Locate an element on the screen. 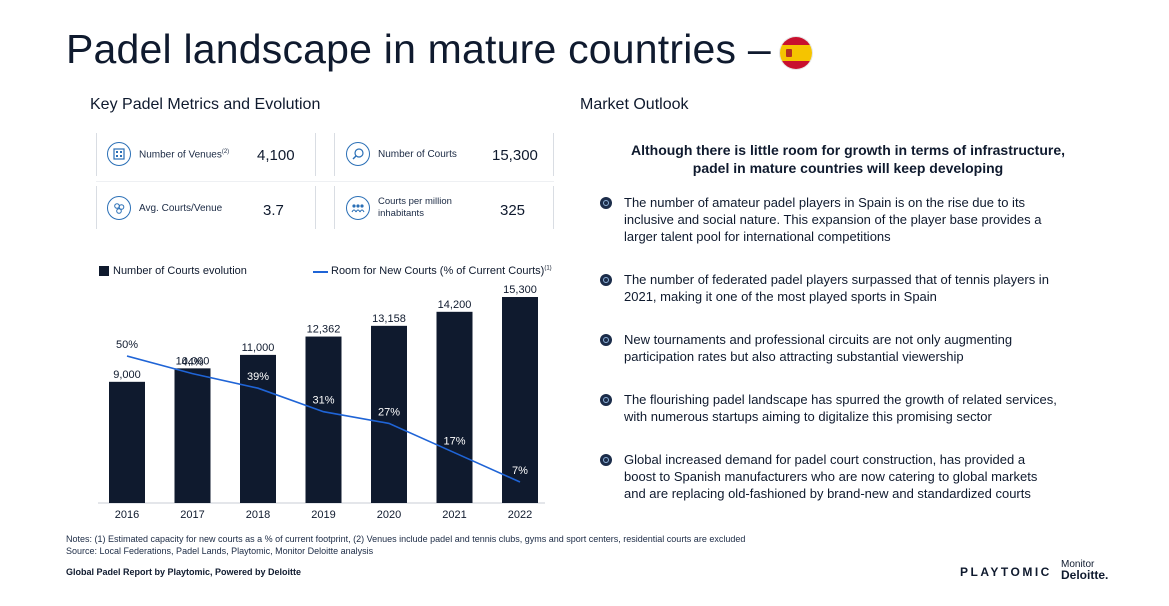 Image resolution: width=1169 pixels, height=606 pixels. line-value-label: 17% is located at coordinates (454, 442).